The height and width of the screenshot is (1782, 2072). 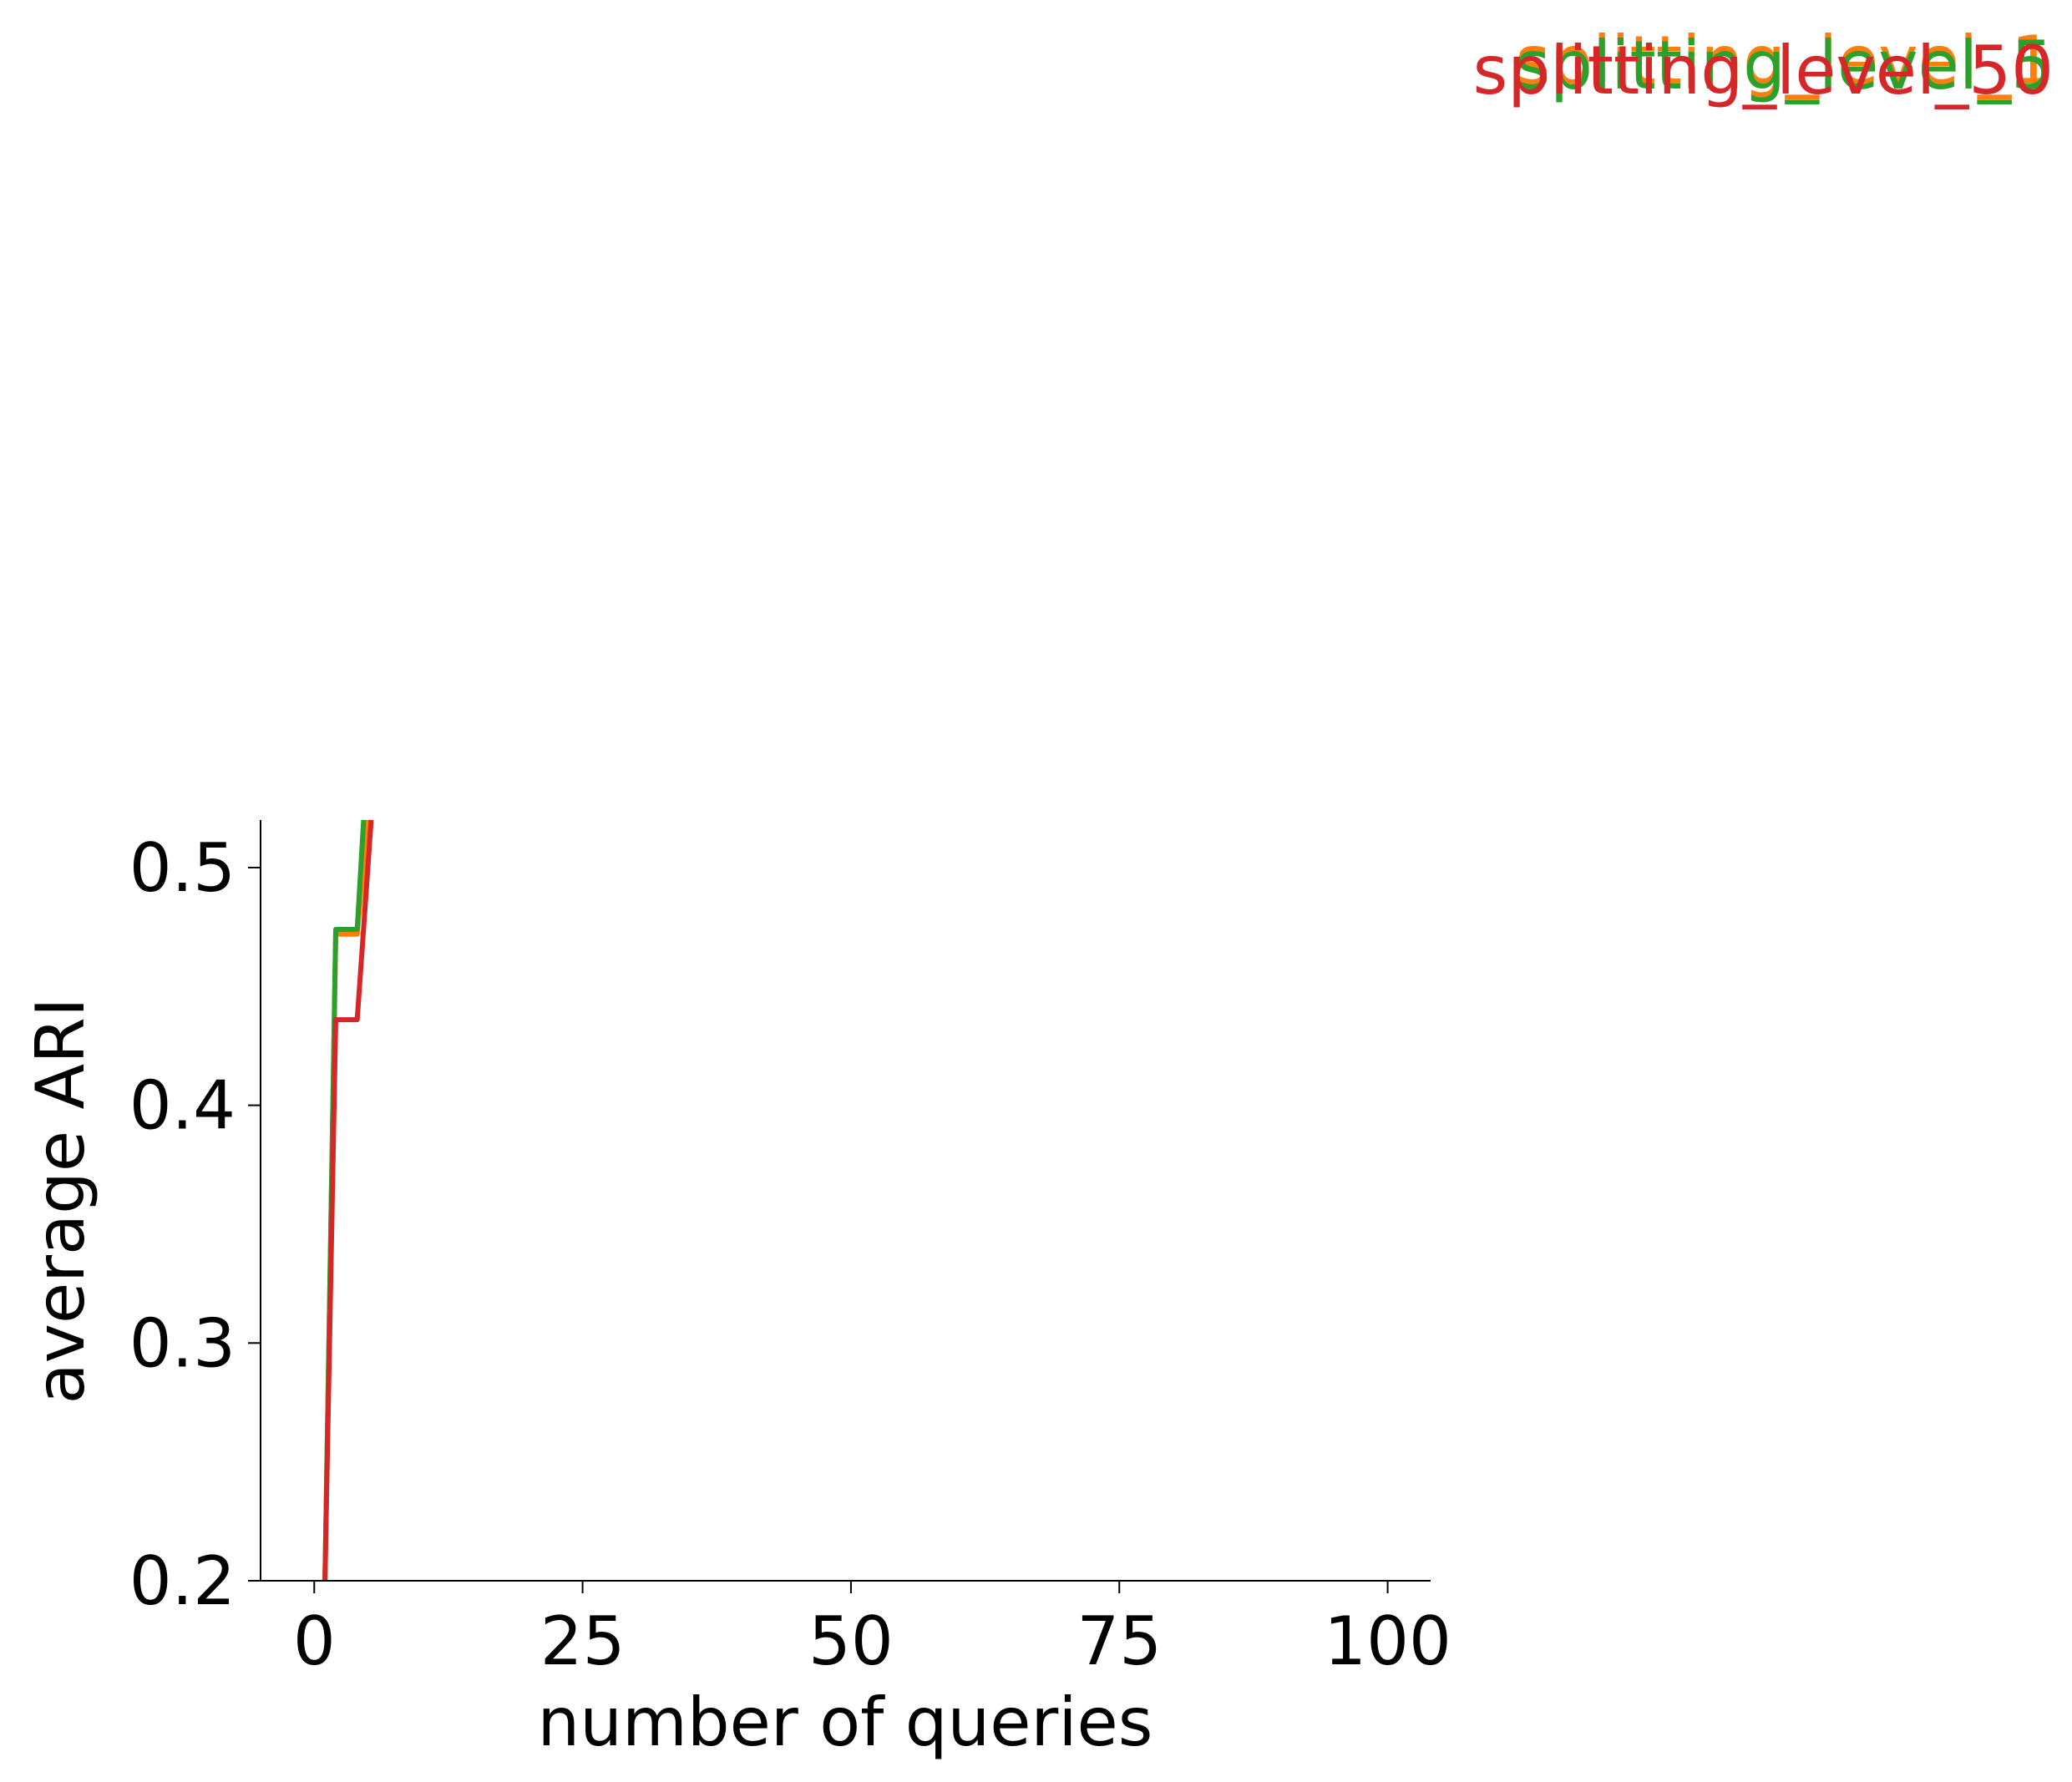 I want to click on x-ticks: 0 25 50 75 100, so click(x=872, y=1630).